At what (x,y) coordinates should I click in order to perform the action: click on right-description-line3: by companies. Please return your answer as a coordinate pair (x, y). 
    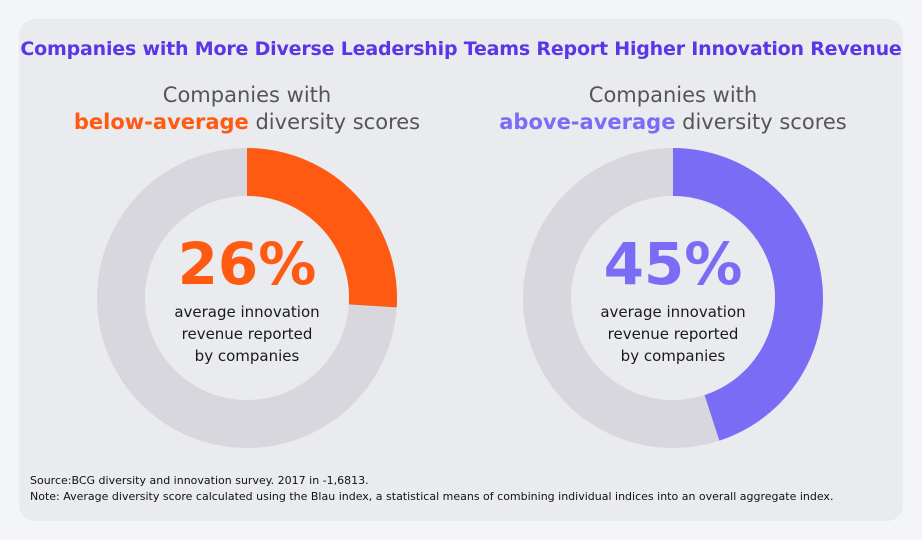
    Looking at the image, I should click on (673, 356).